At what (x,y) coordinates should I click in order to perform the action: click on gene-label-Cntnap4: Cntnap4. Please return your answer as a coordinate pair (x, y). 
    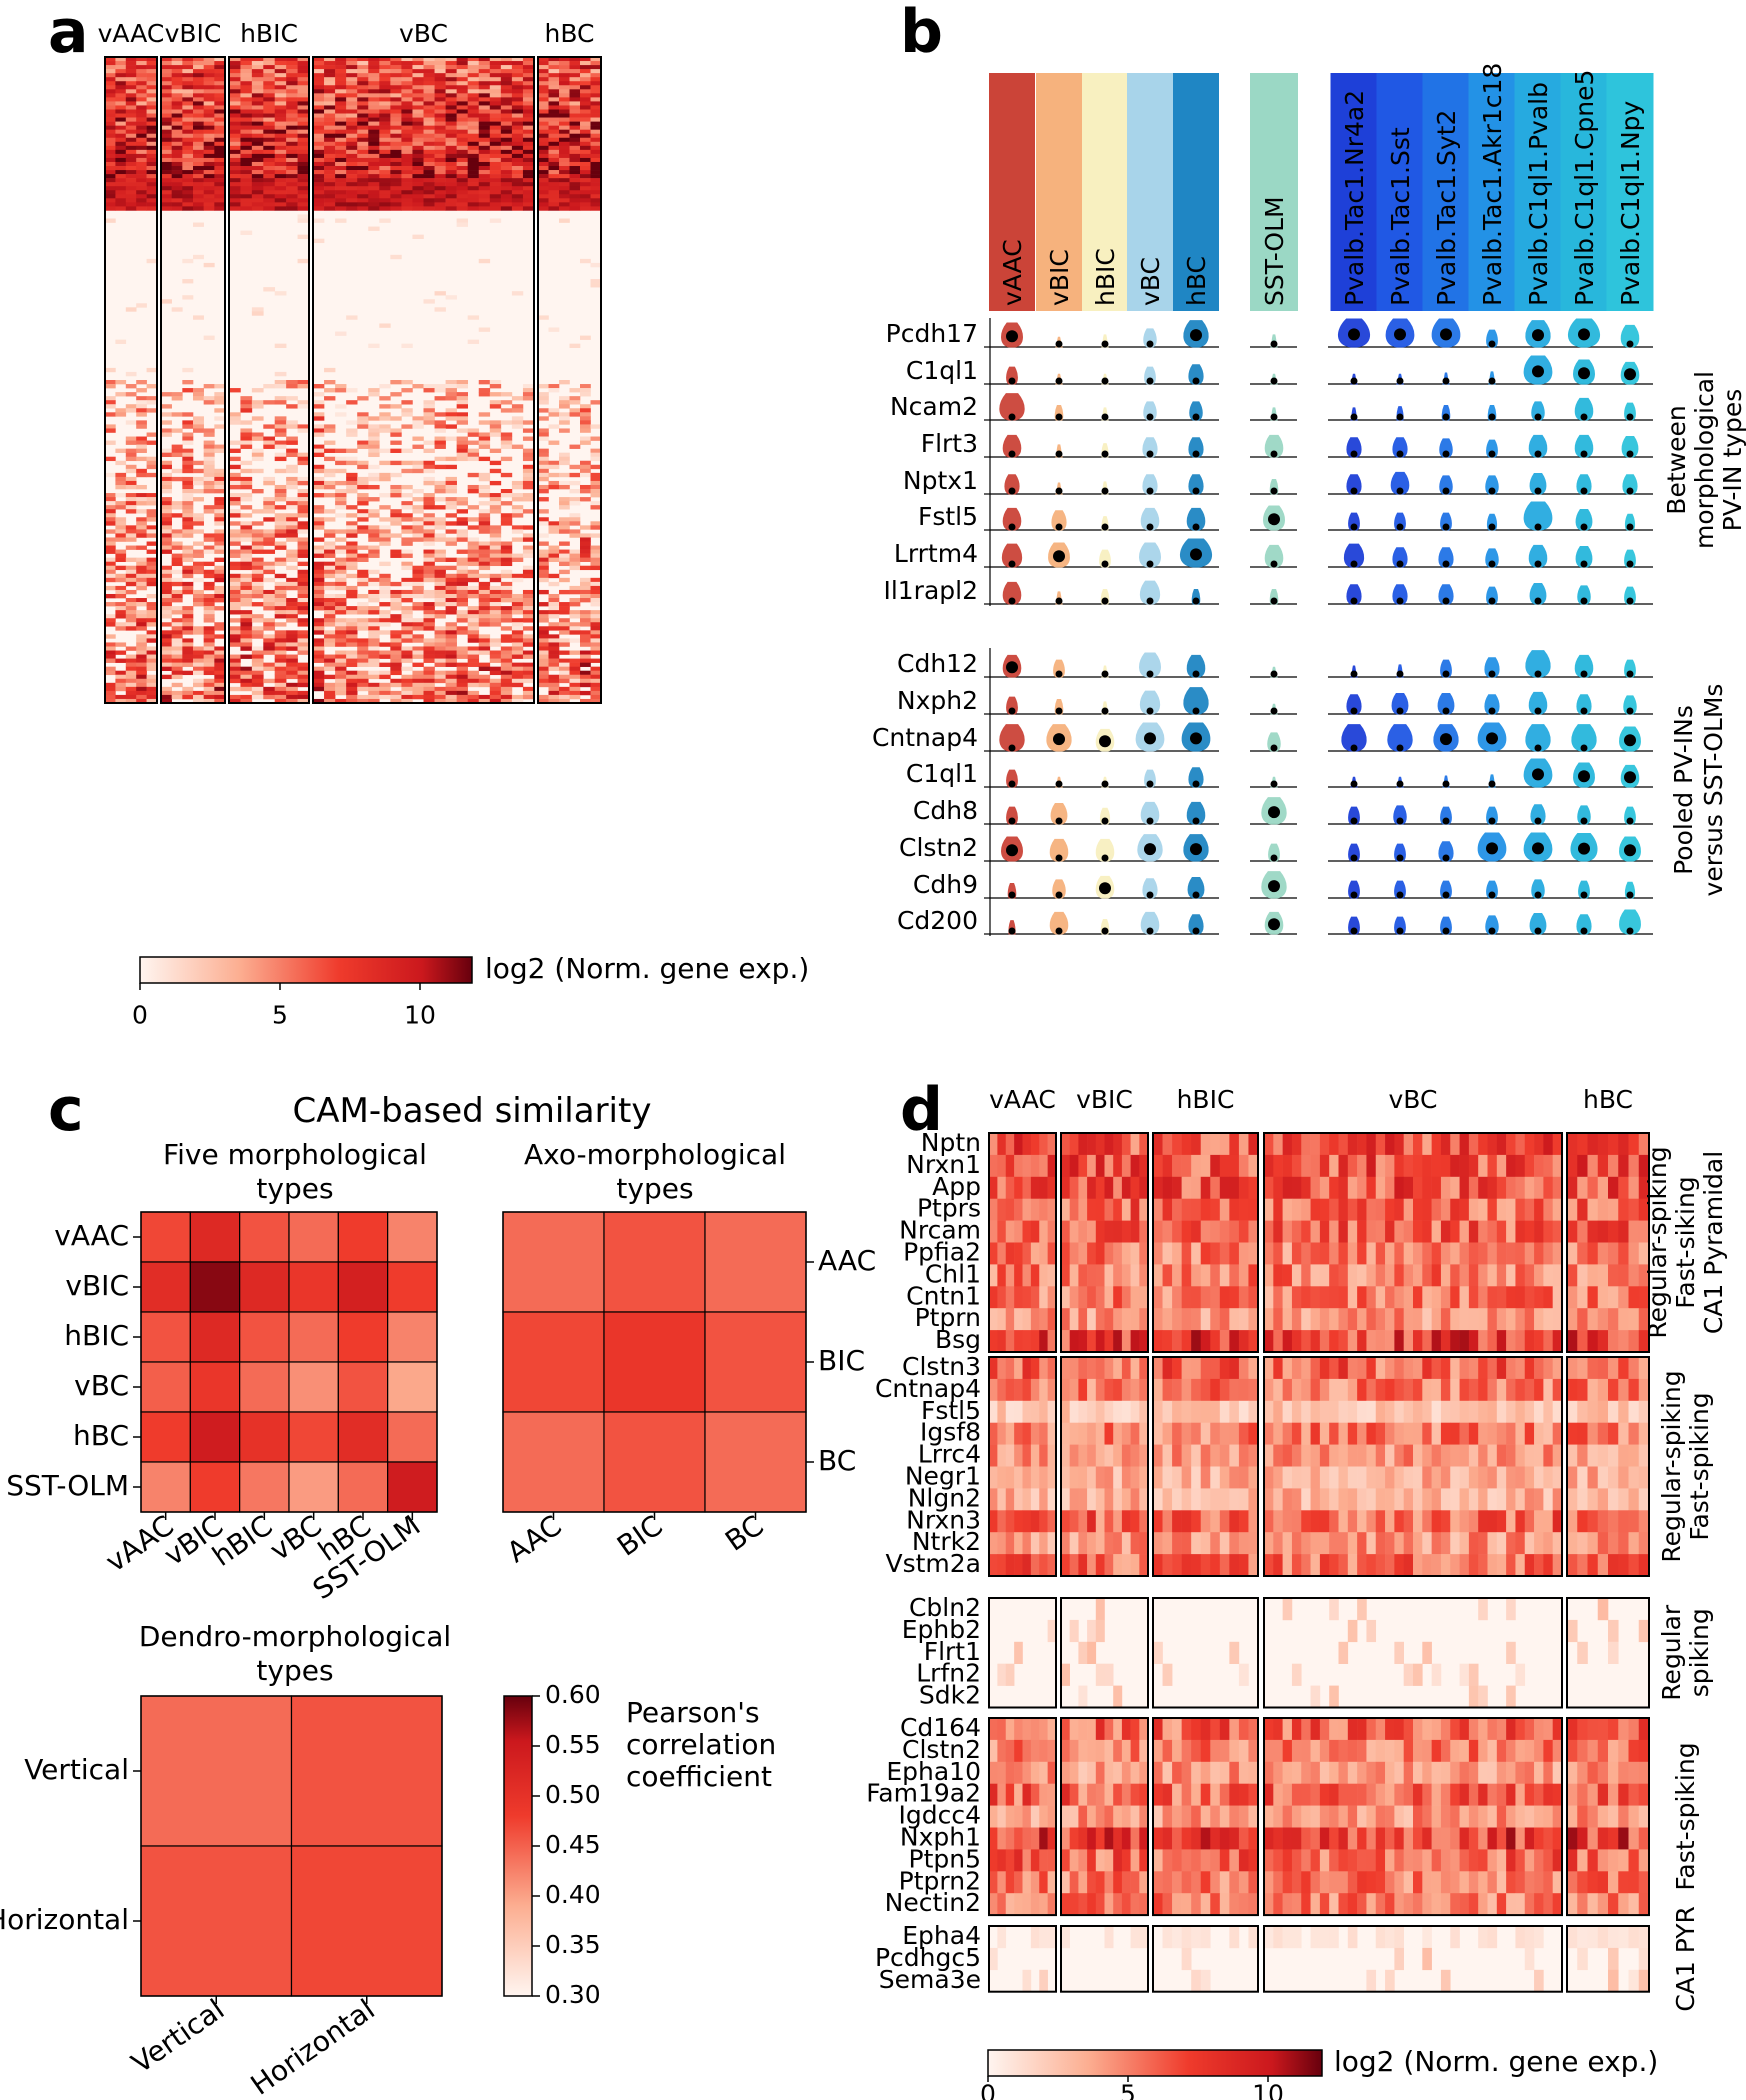
    Looking at the image, I should click on (925, 737).